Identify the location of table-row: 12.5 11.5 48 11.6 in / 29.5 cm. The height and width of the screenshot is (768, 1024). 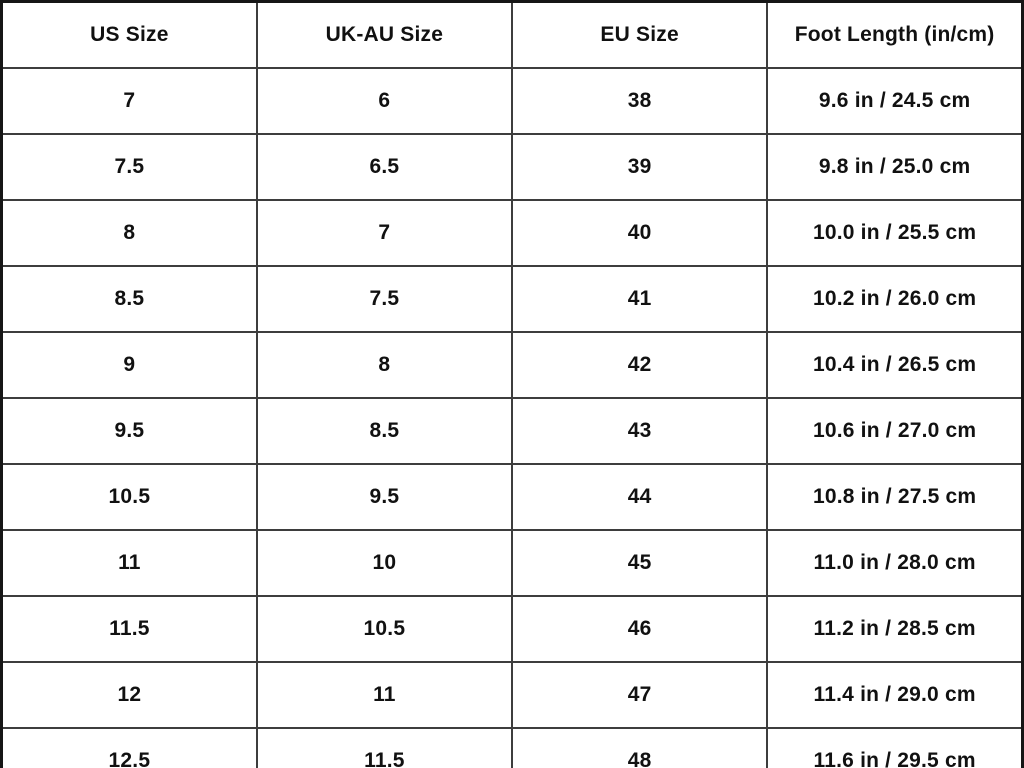
(512, 747).